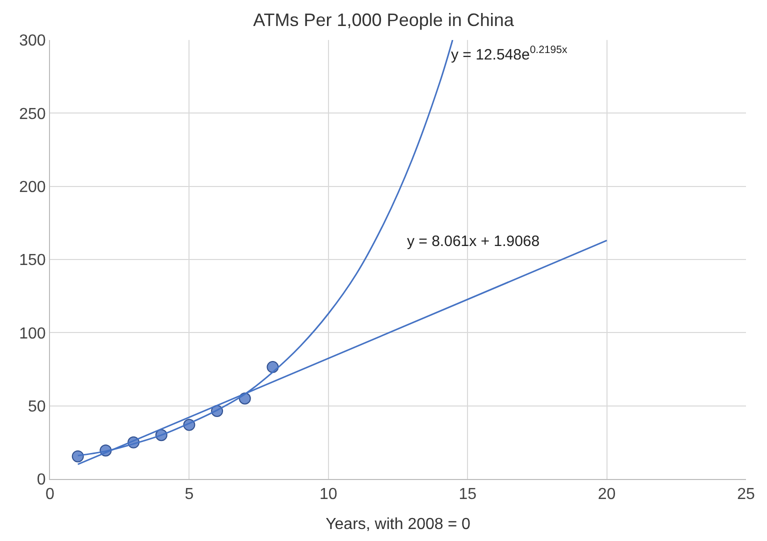 The height and width of the screenshot is (541, 767). Describe the element at coordinates (37, 407) in the screenshot. I see `y-tick-label: 50` at that location.